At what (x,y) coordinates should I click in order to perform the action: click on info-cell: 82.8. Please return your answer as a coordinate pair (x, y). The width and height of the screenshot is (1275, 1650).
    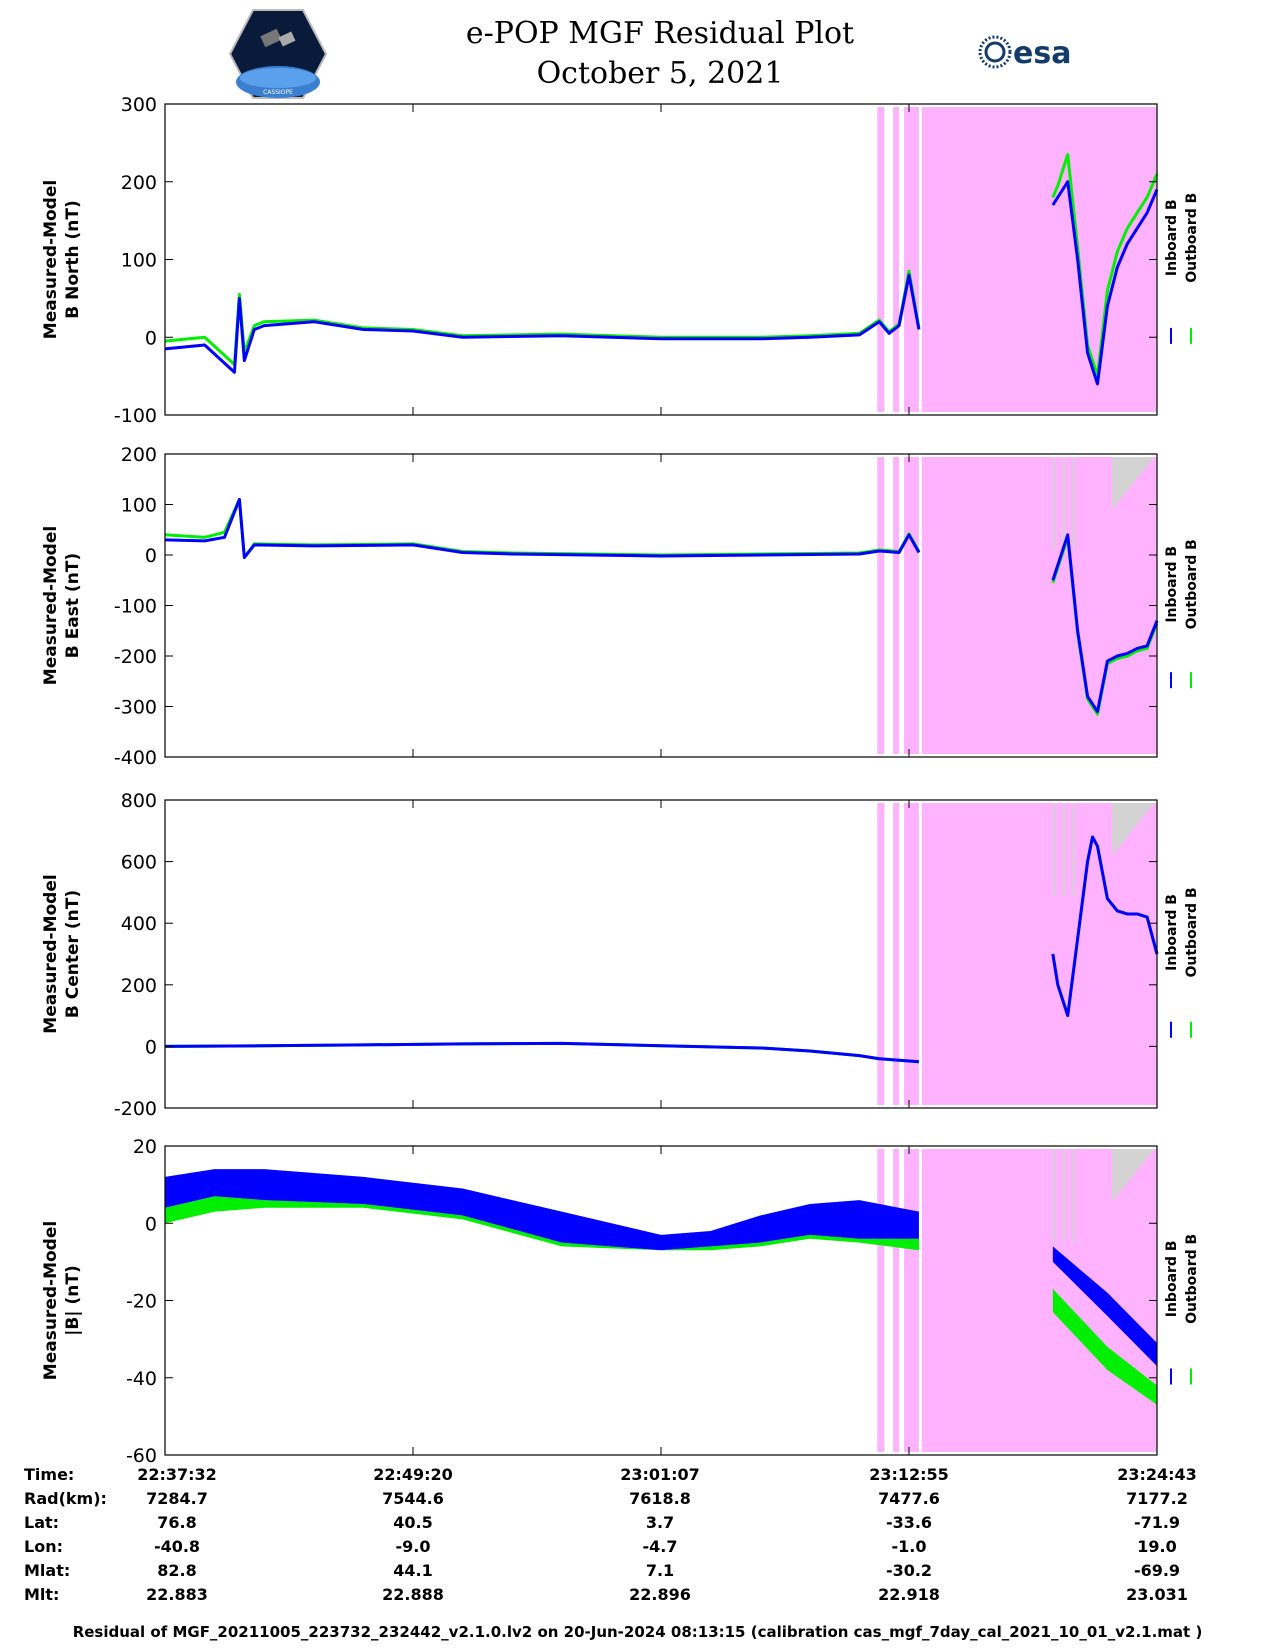
    Looking at the image, I should click on (177, 1570).